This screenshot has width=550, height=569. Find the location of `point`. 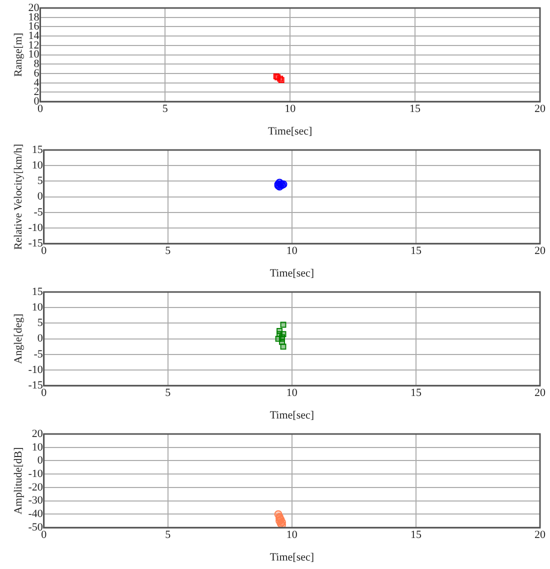

point is located at coordinates (283, 347).